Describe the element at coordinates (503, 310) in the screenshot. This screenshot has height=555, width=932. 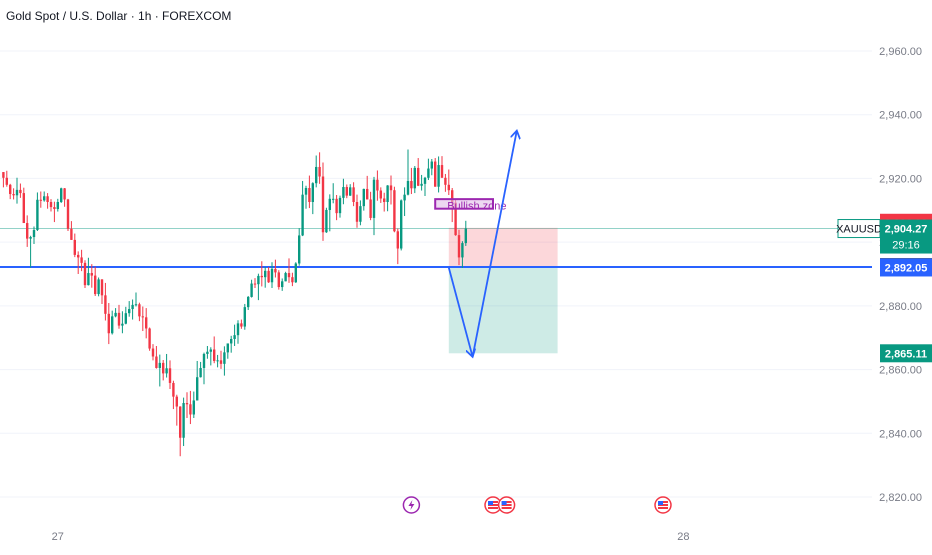
I see `take-profit-zone` at that location.